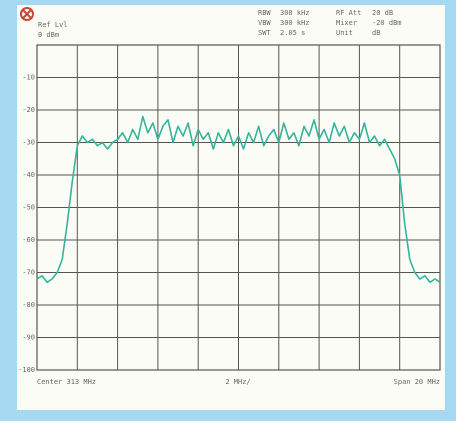 Image resolution: width=456 pixels, height=425 pixels. I want to click on y-tick-label: -50, so click(28, 208).